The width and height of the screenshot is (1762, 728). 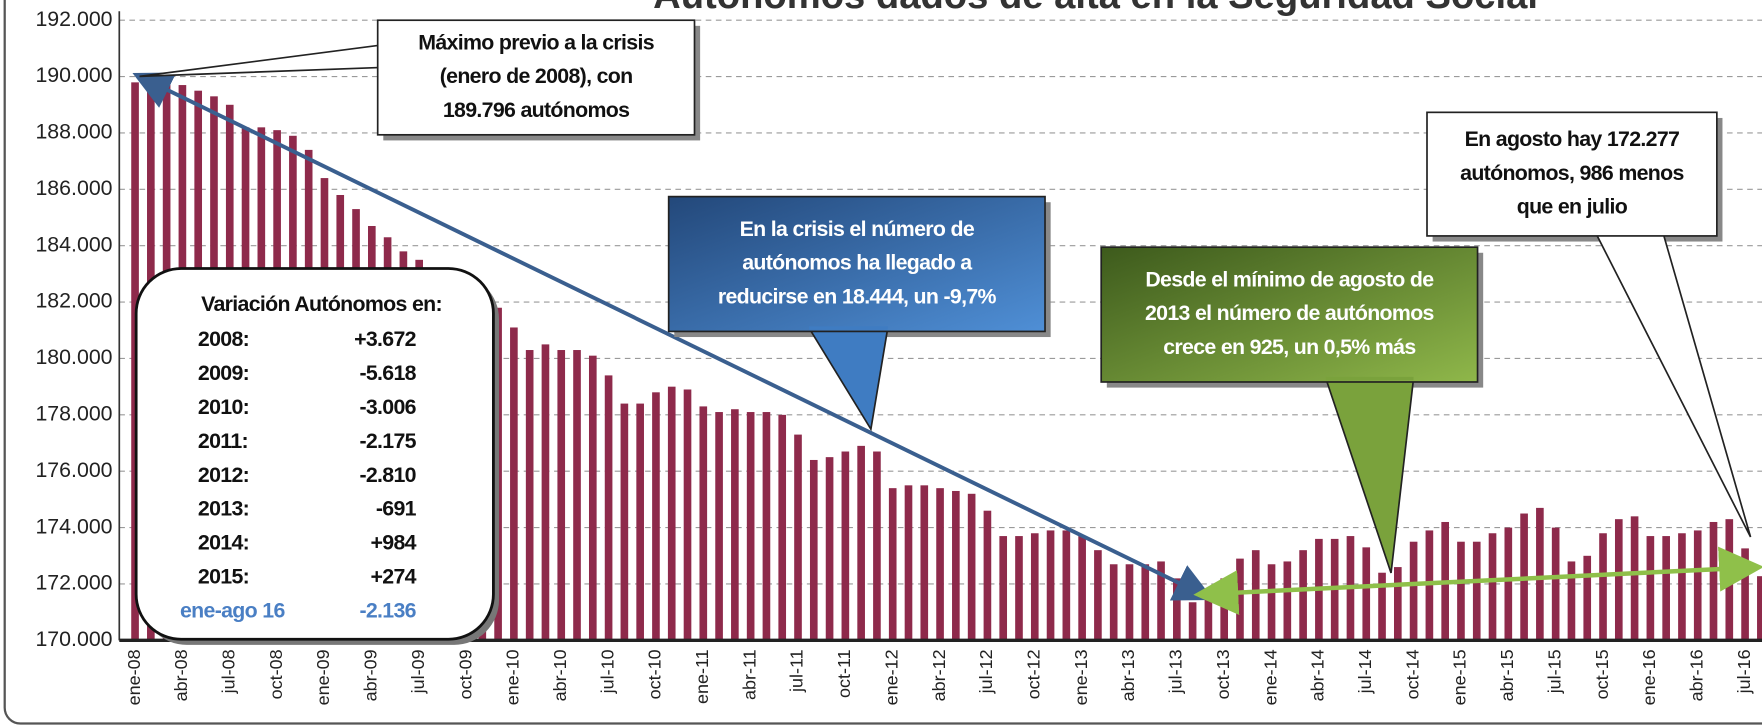 I want to click on variation-title: Variación Autónomos en:, so click(x=321, y=304).